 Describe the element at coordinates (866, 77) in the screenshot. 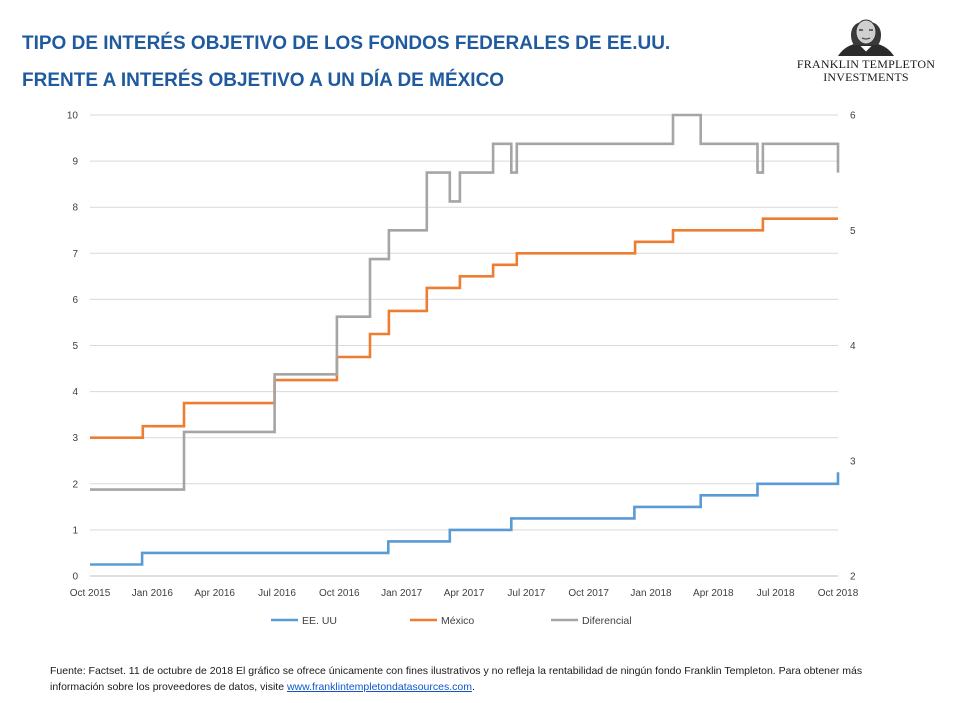

I see `logo-line-2: INVESTMENTS` at that location.